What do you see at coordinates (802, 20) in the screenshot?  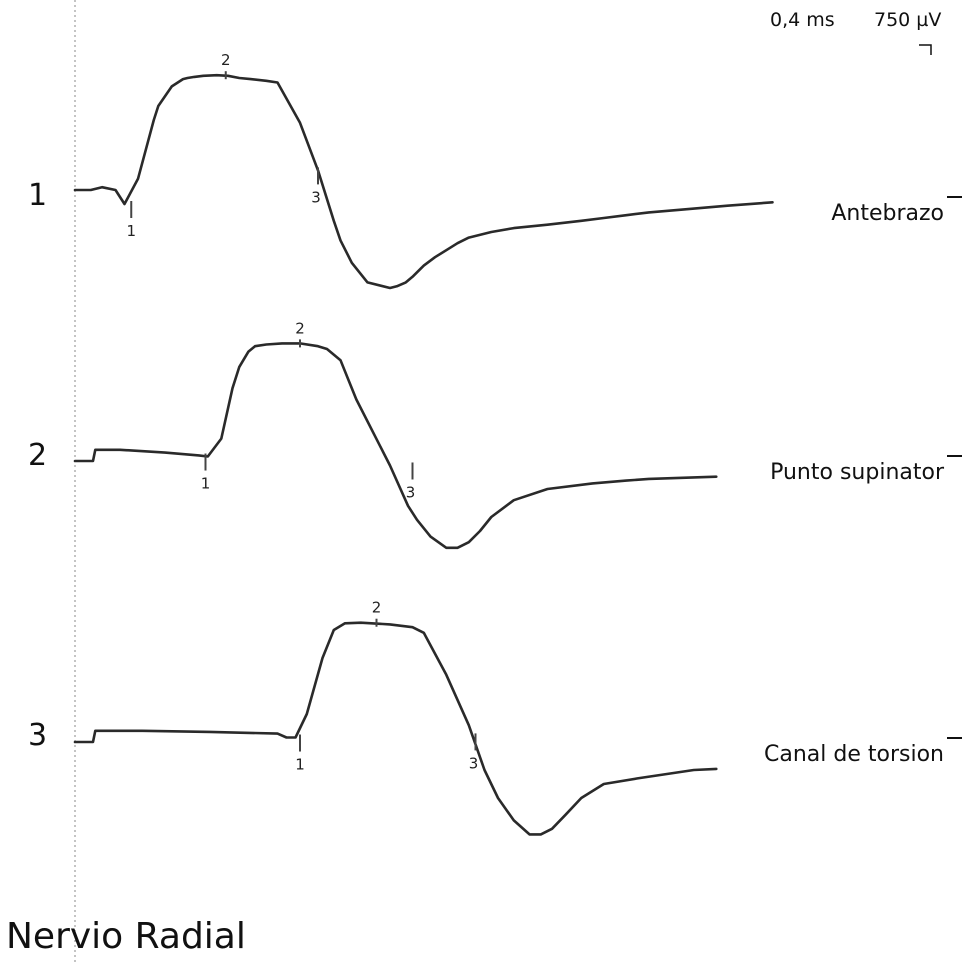 I see `time-scale-label: 0,4 ms` at bounding box center [802, 20].